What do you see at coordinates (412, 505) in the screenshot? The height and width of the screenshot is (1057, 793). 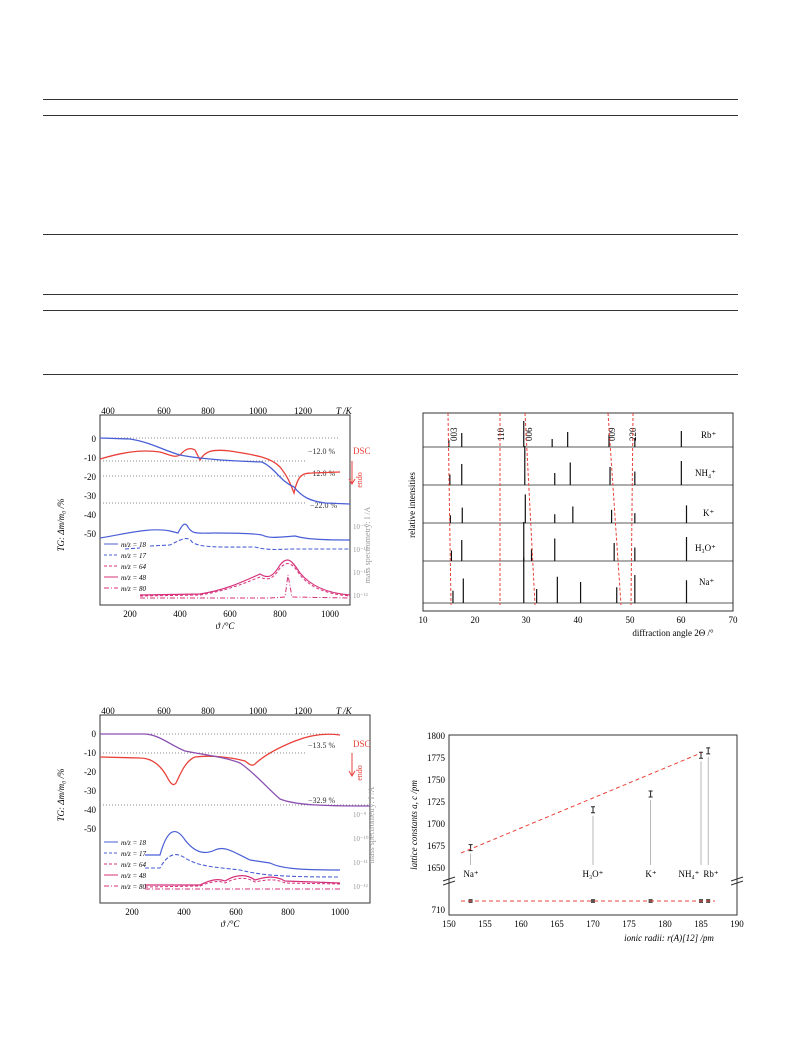 I see `panel-b-ylabel: relative intensities` at bounding box center [412, 505].